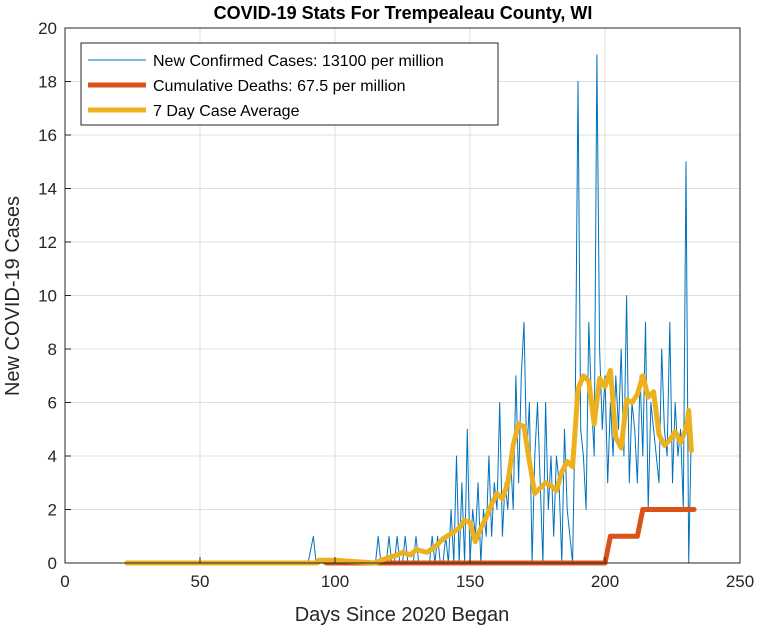 Image resolution: width=761 pixels, height=630 pixels. I want to click on y-tick-label: 2, so click(52, 510).